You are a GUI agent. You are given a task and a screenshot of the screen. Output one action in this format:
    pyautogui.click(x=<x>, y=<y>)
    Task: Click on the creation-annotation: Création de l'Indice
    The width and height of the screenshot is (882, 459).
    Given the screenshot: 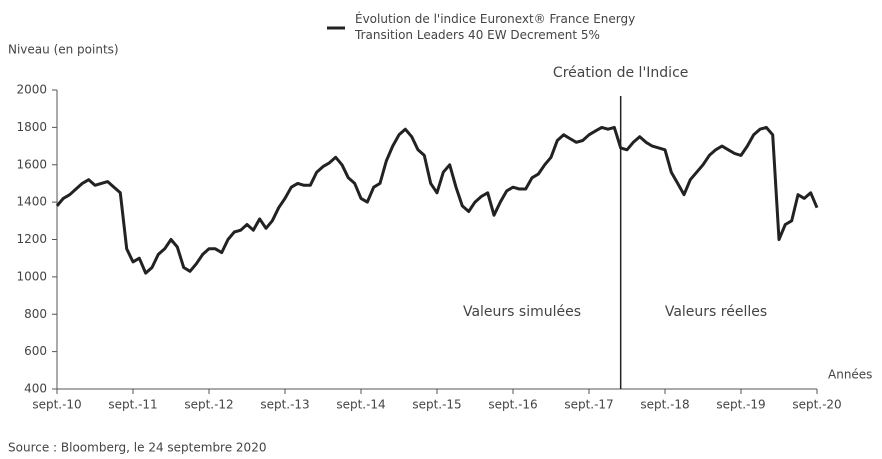 What is the action you would take?
    pyautogui.click(x=620, y=73)
    